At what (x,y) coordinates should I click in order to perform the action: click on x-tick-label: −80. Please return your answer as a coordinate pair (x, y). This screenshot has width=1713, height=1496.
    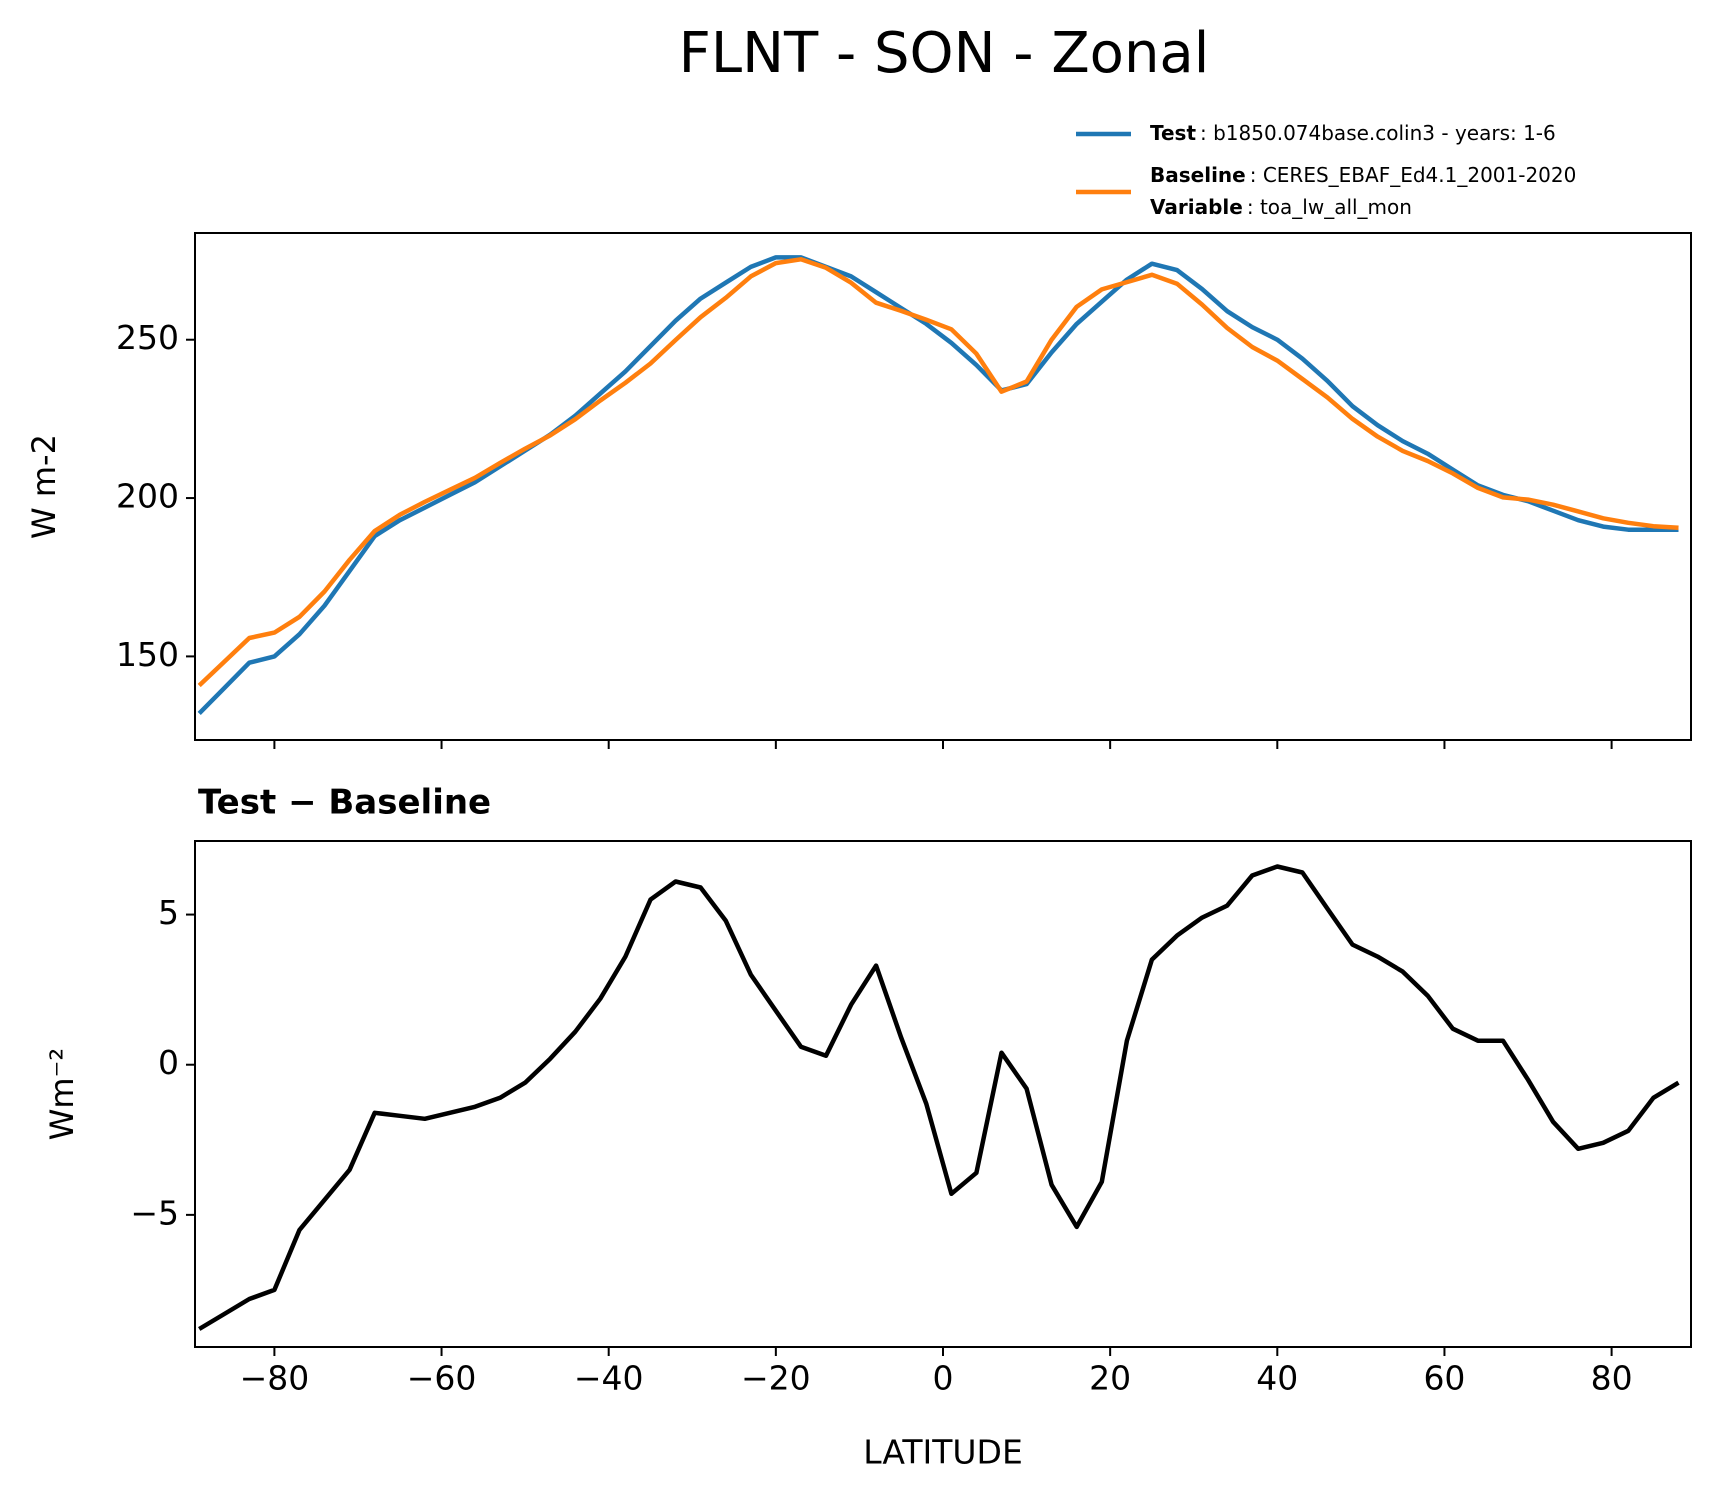
    Looking at the image, I should click on (275, 1378).